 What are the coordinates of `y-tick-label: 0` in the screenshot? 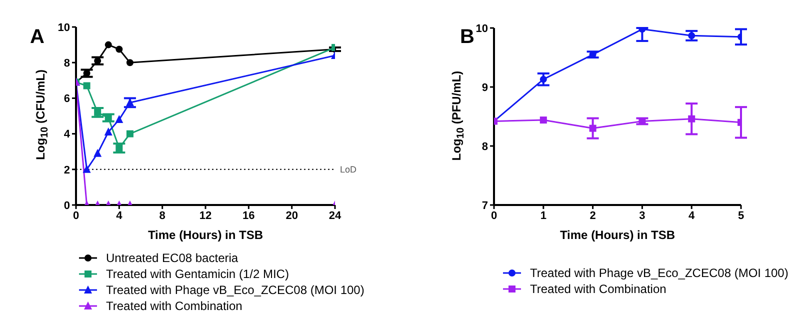 It's located at (67, 206).